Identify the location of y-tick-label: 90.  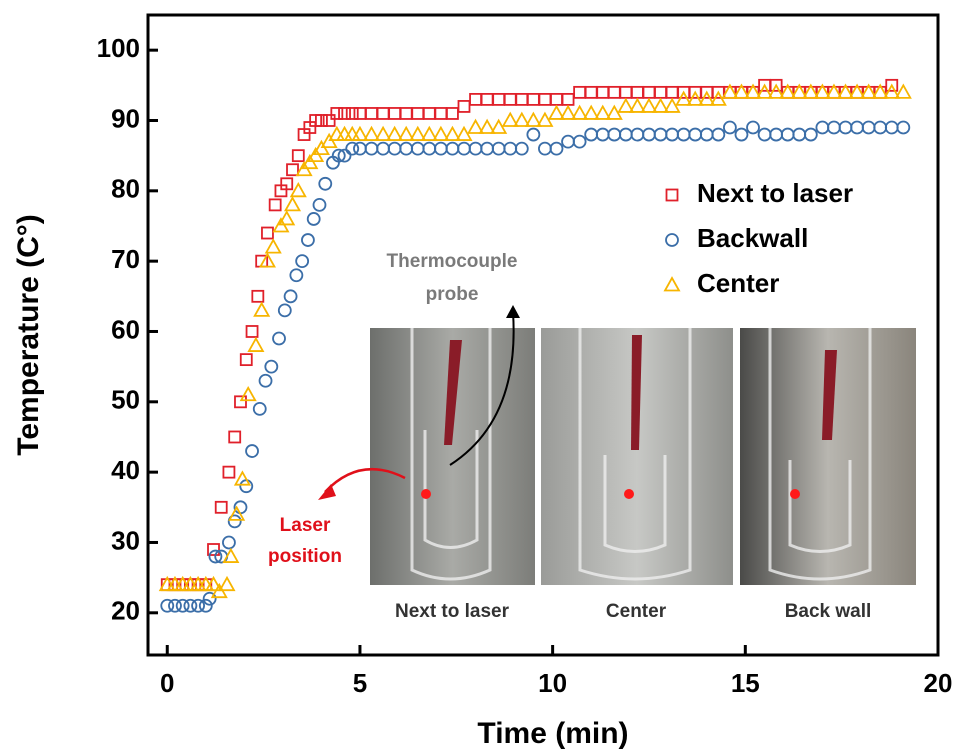
(125, 118).